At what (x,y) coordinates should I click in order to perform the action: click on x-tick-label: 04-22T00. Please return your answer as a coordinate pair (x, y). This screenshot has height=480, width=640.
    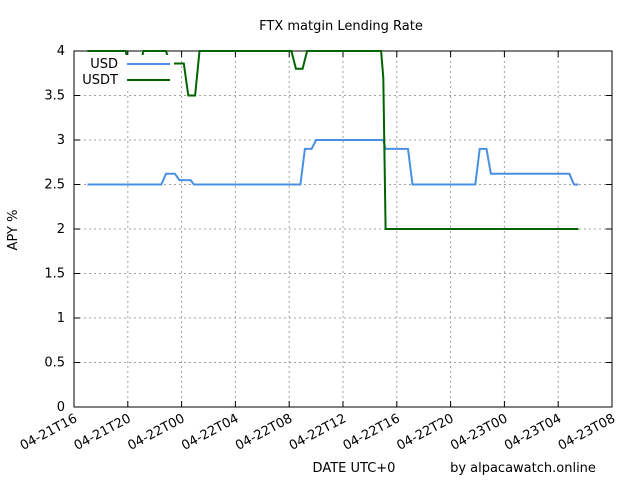
    Looking at the image, I should click on (156, 432).